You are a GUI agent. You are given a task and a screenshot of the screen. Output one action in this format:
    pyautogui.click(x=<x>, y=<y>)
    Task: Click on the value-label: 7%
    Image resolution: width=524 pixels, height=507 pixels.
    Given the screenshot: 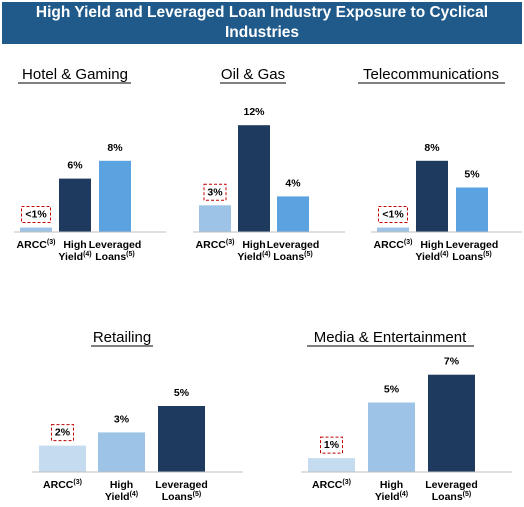 What is the action you would take?
    pyautogui.click(x=452, y=362)
    